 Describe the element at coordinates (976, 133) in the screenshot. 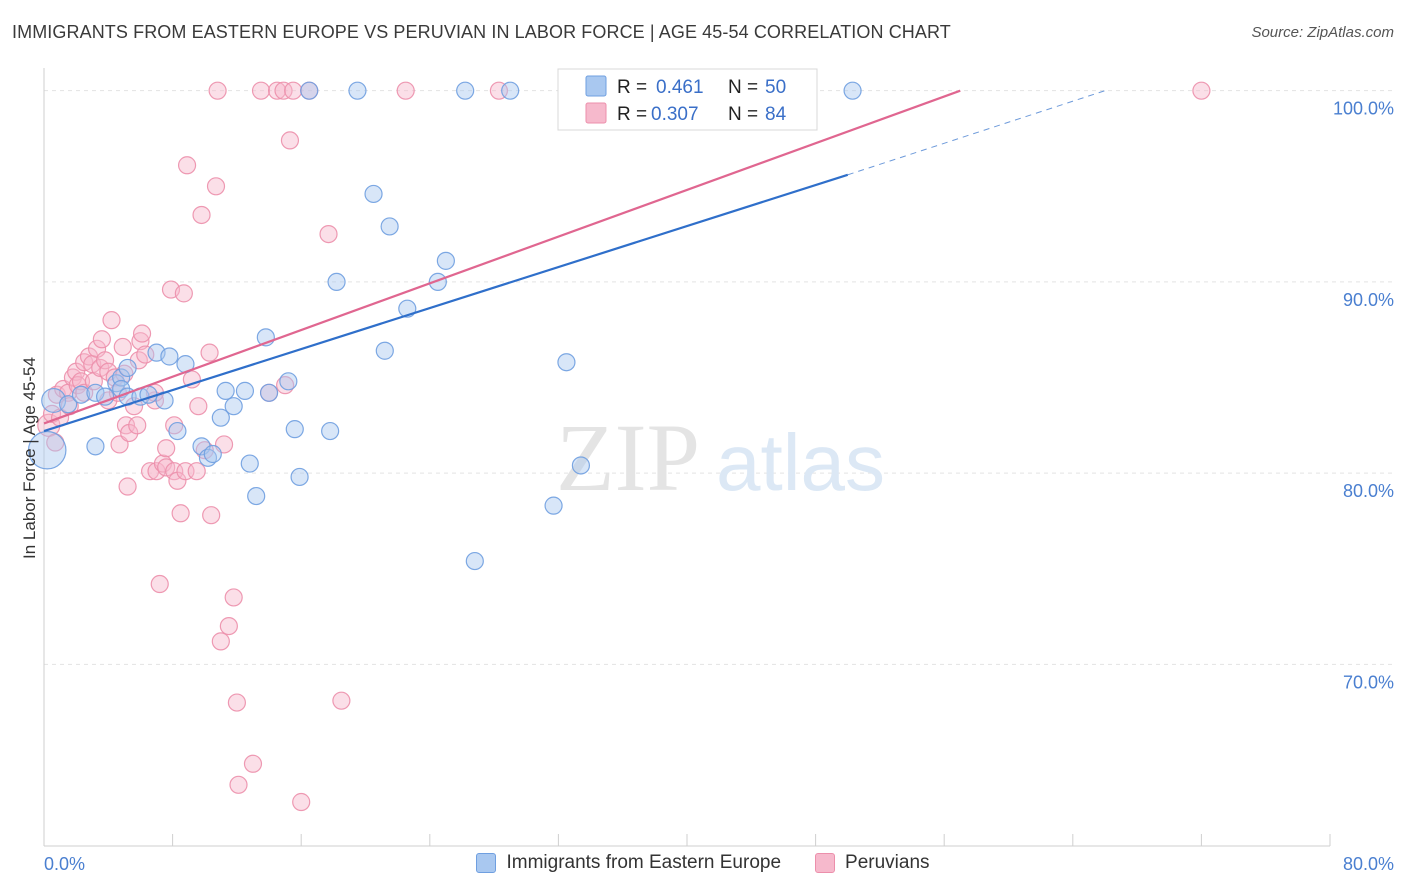

I see `trend-line-eastern-europe-extension` at that location.